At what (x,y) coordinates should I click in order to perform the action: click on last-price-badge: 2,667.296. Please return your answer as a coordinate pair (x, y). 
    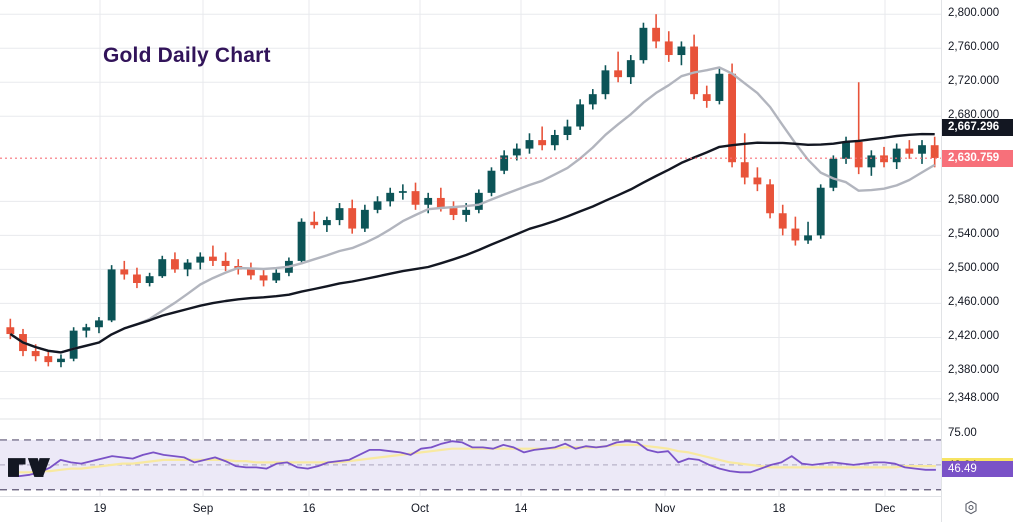
    Looking at the image, I should click on (977, 128).